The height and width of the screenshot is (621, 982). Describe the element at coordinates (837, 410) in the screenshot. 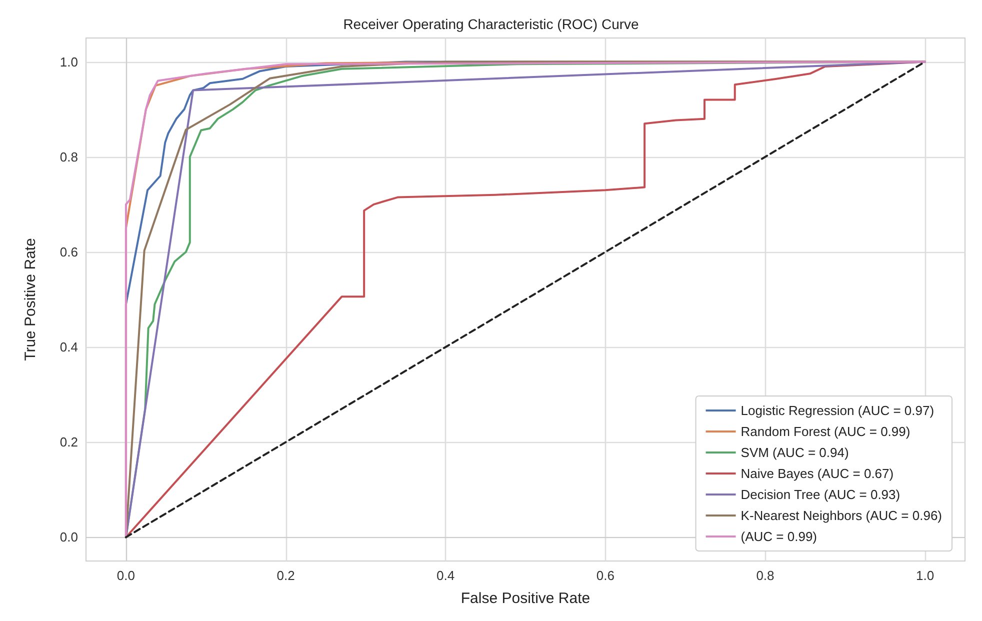

I see `legend-label: Logistic Regression (AUC = 0.97)` at that location.